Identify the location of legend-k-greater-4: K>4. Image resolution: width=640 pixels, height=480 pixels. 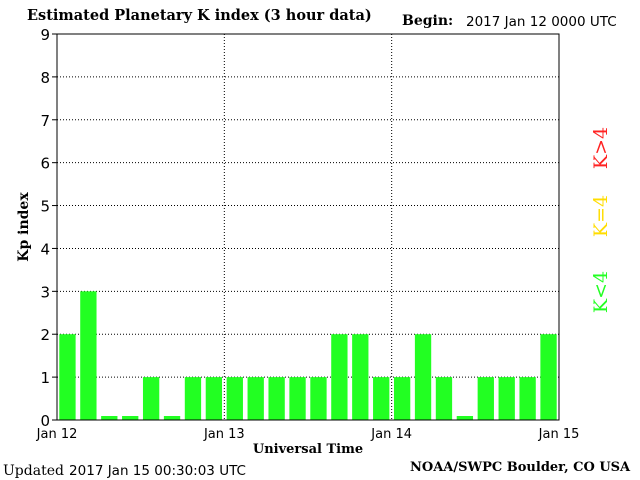
(601, 148).